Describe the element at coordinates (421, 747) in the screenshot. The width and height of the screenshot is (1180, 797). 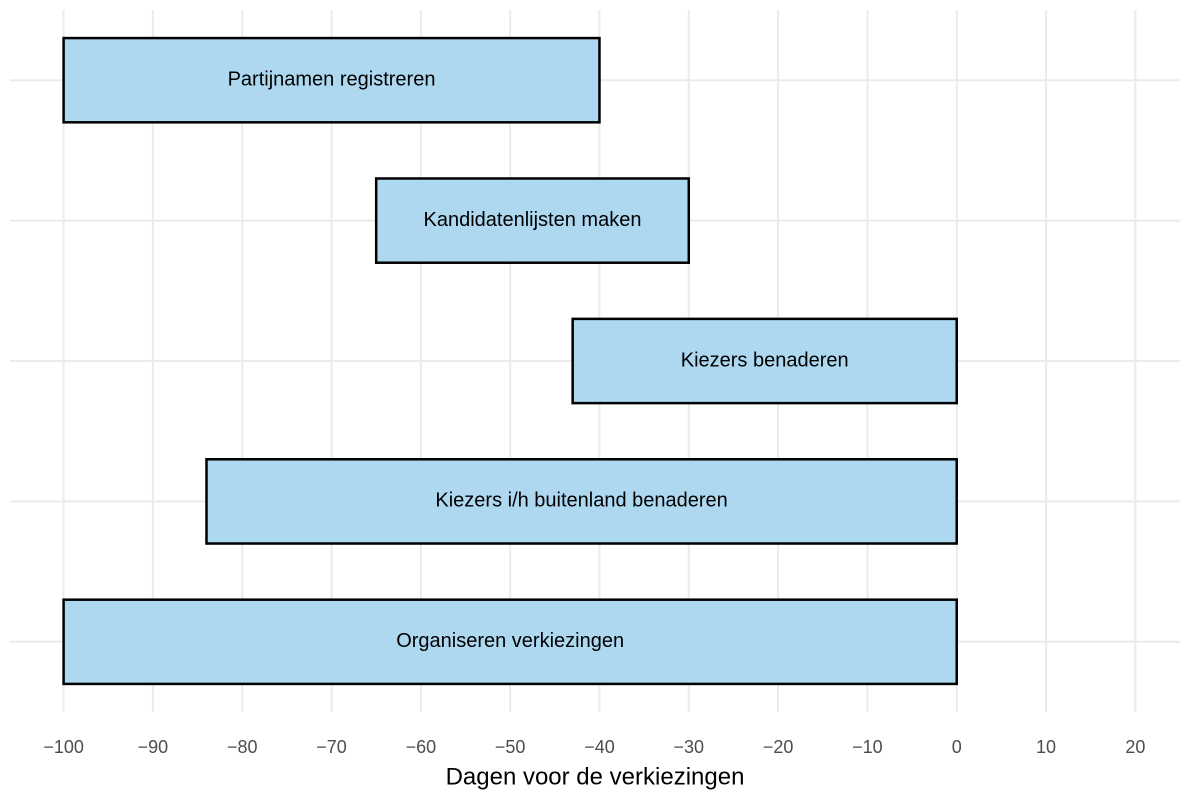
I see `x-tick-label: −60` at that location.